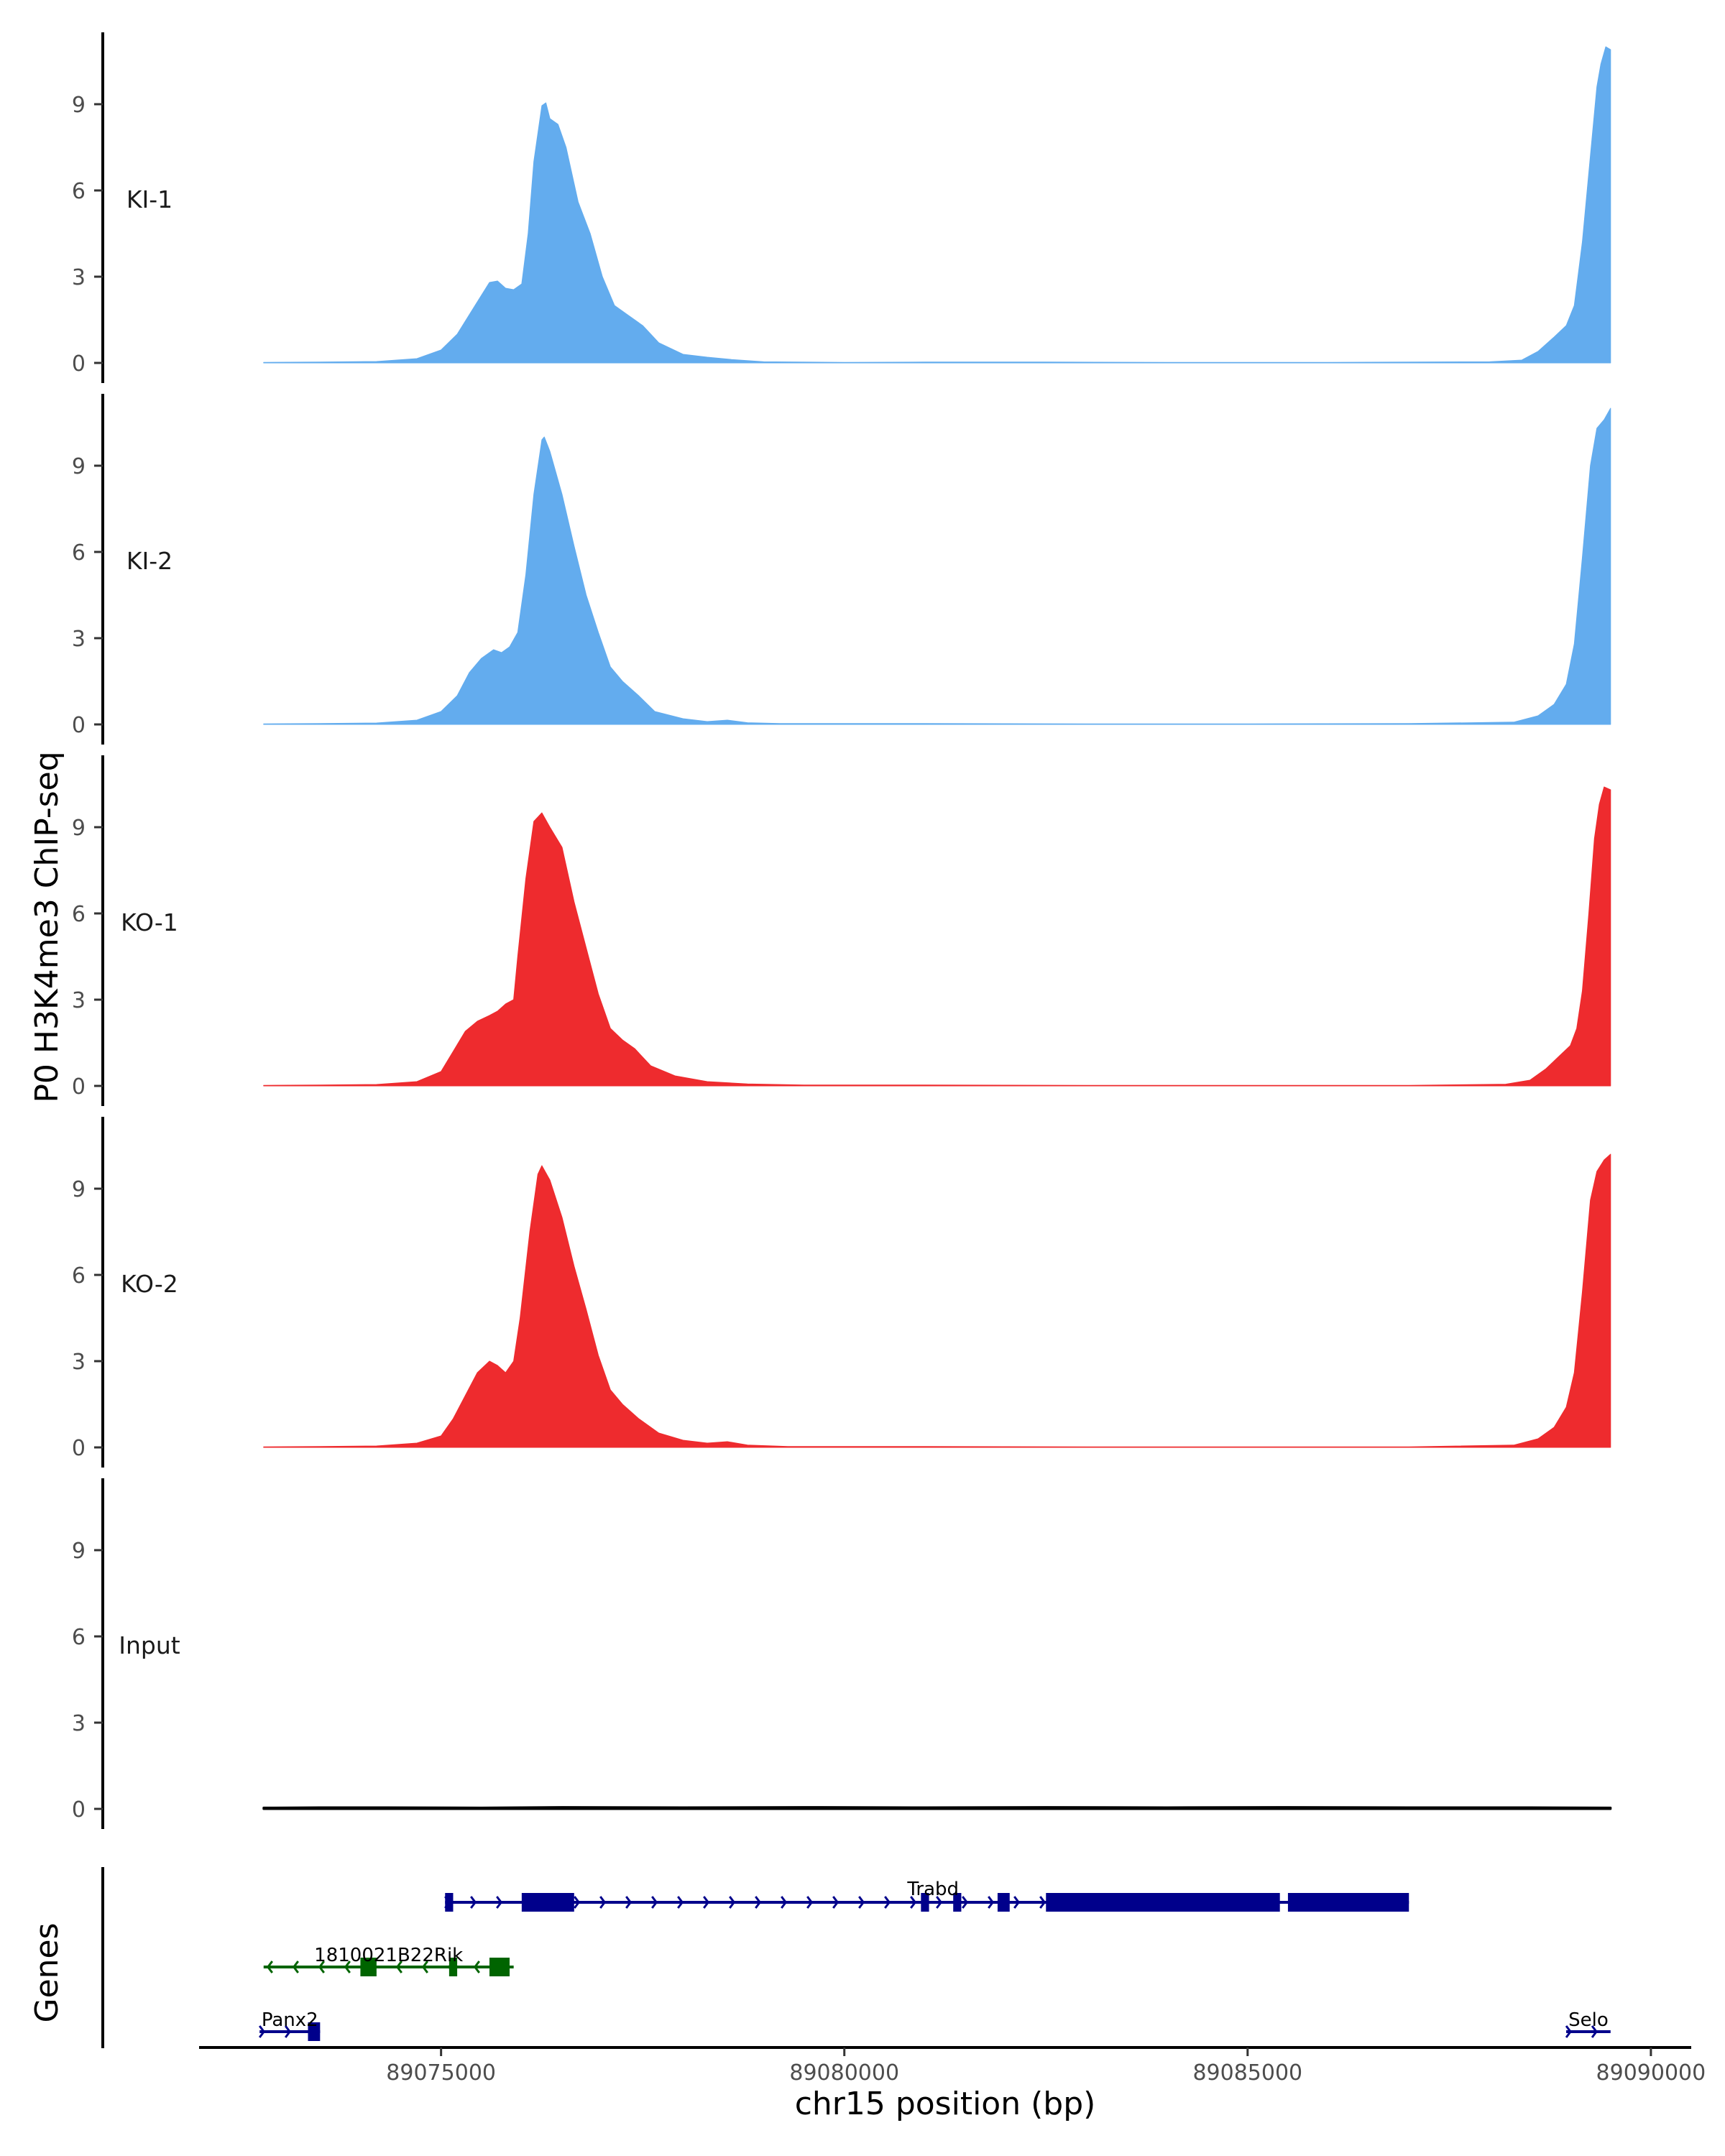 The image size is (1725, 2156). Describe the element at coordinates (47, 1972) in the screenshot. I see `gene-axis-title: Genes` at that location.